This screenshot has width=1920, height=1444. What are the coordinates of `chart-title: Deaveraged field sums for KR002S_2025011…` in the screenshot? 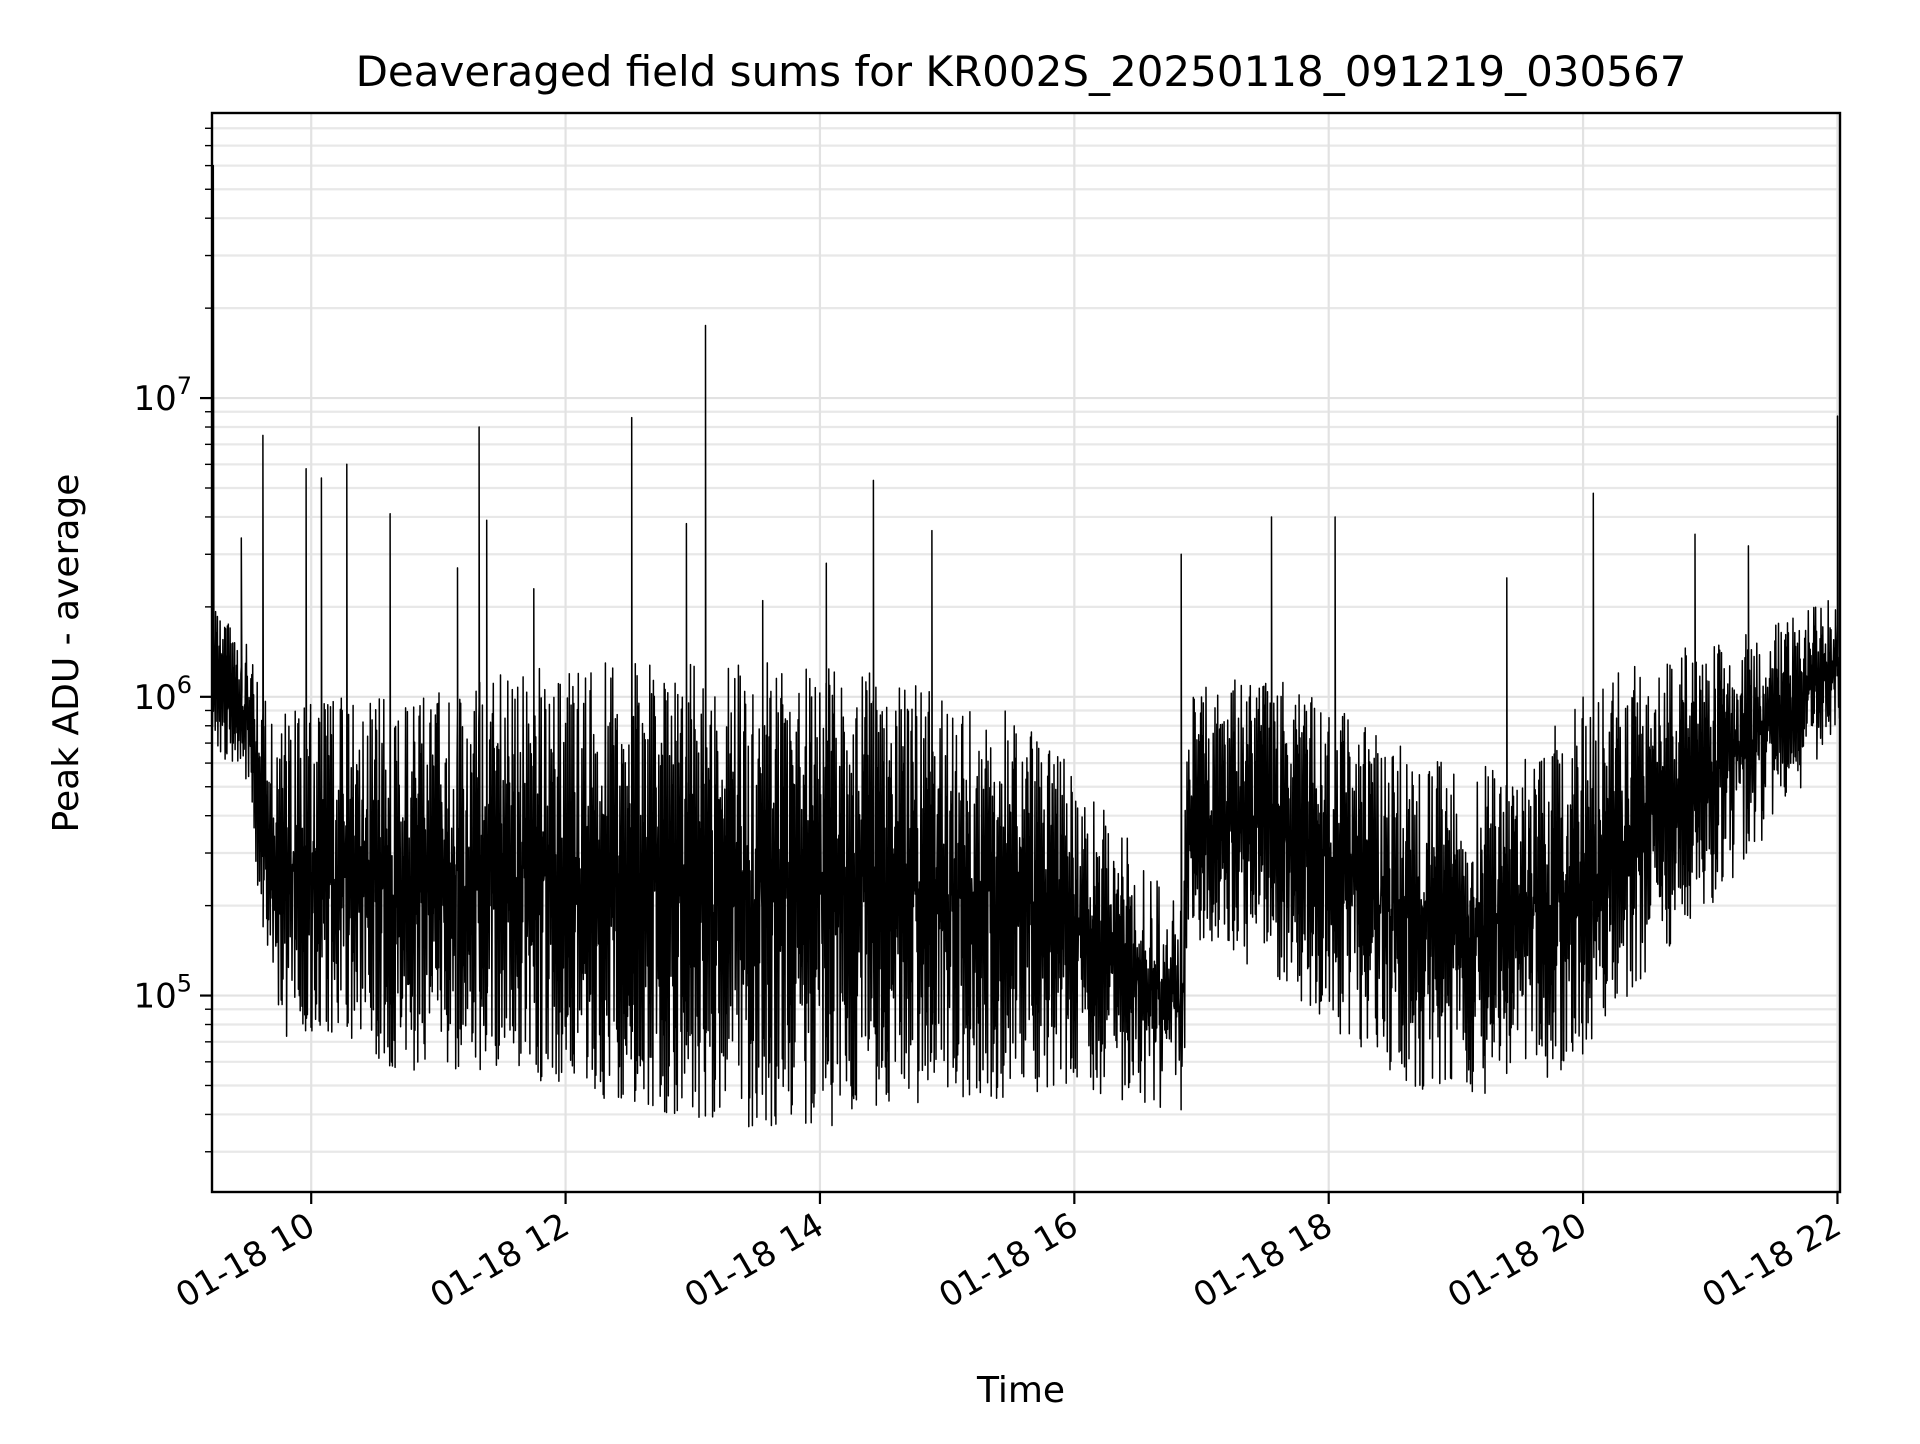 It's located at (1021, 71).